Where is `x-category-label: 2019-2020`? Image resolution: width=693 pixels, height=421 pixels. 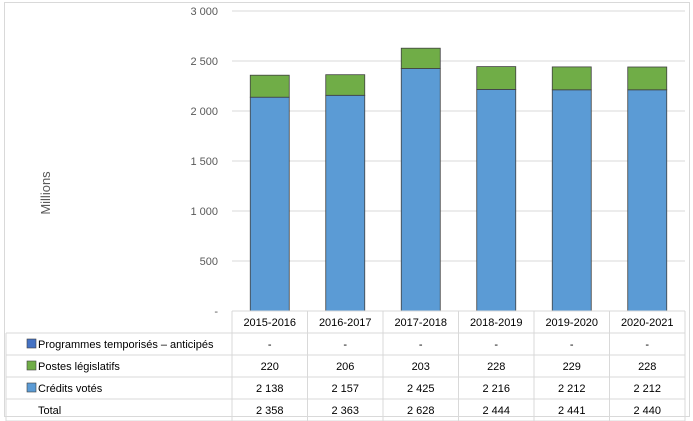
x-category-label: 2019-2020 is located at coordinates (571, 323).